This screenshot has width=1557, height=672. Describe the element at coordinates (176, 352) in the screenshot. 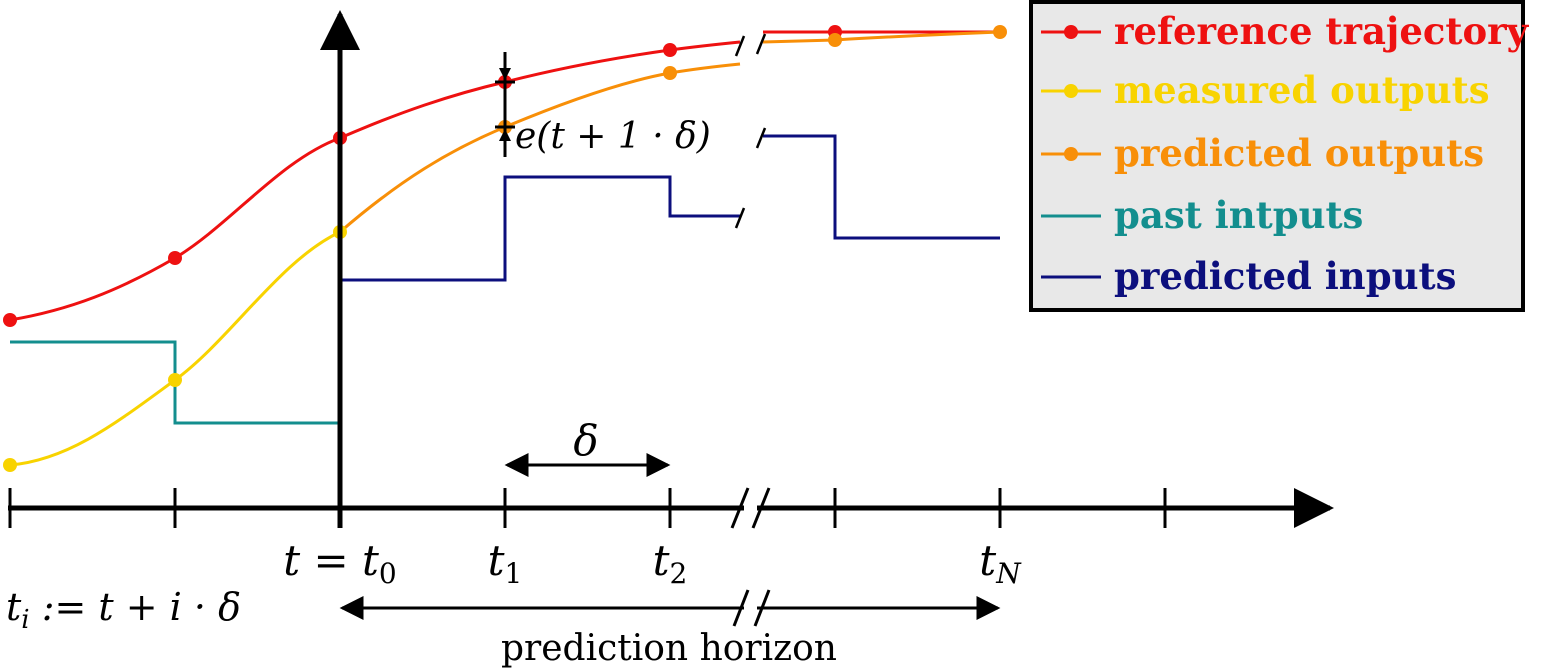

I see `past-inputs-step` at that location.